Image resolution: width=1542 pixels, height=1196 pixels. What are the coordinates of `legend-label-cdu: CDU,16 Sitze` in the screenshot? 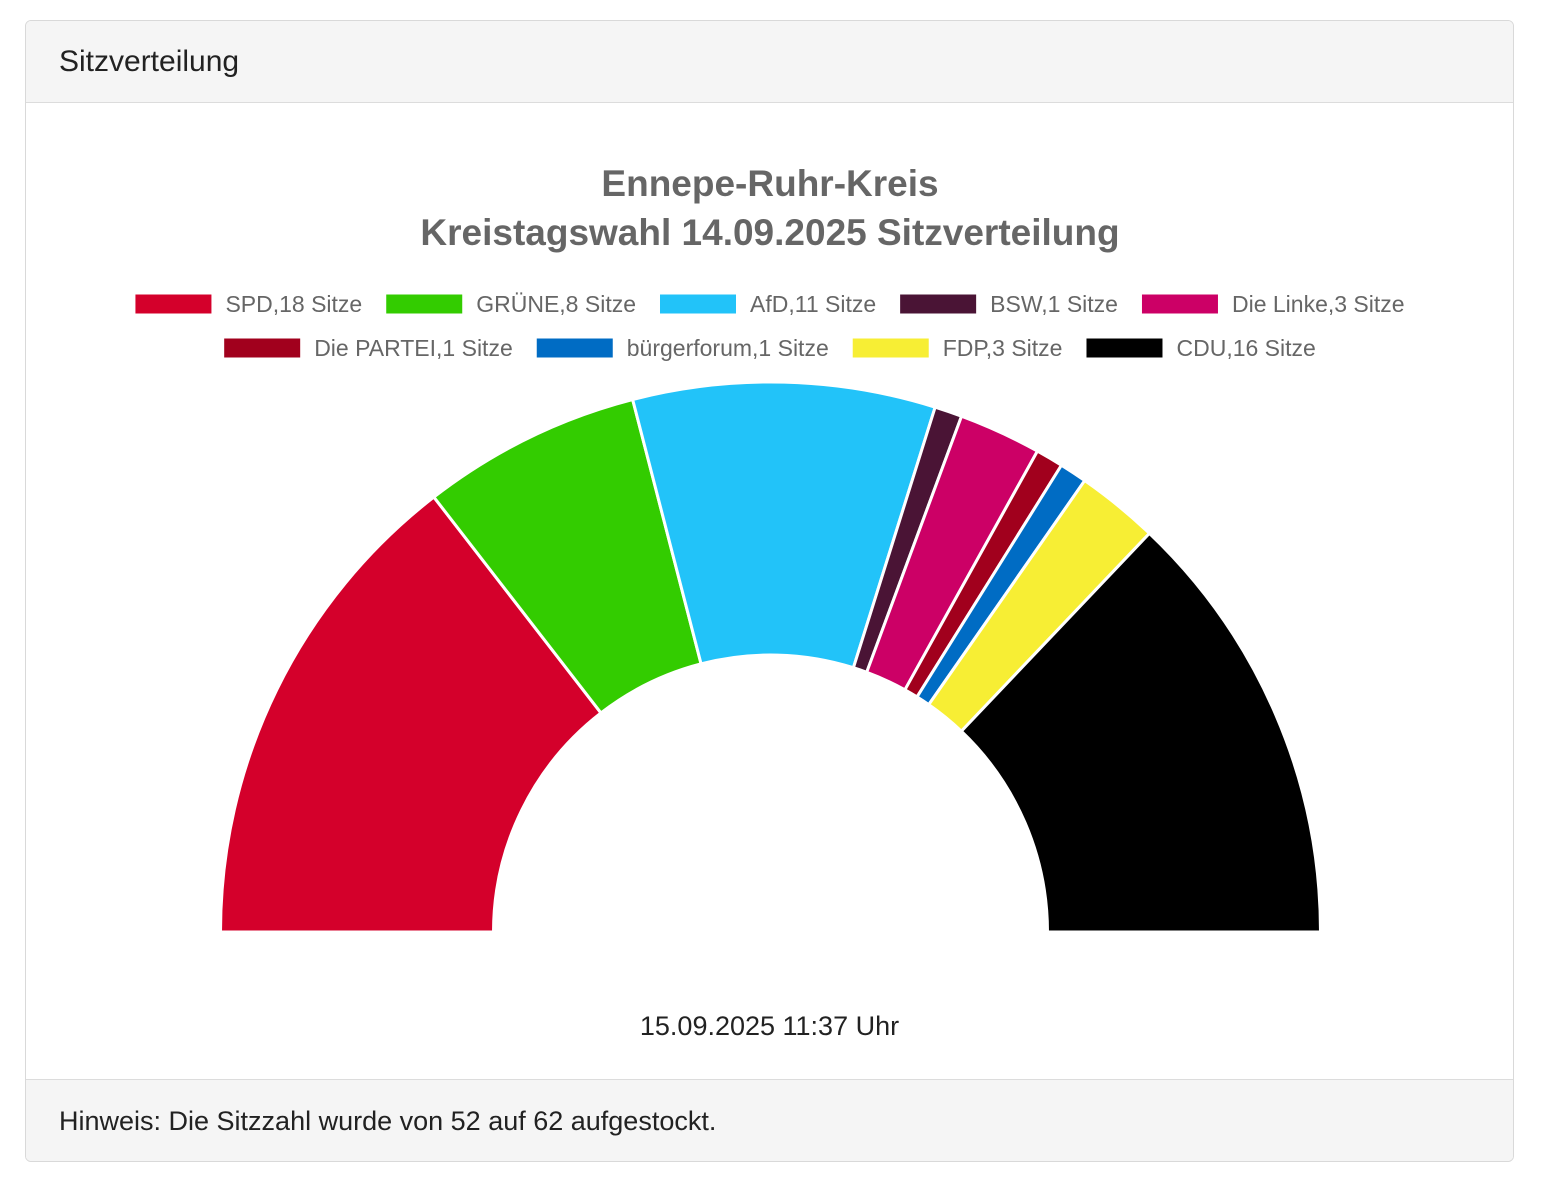 It's located at (1245, 348).